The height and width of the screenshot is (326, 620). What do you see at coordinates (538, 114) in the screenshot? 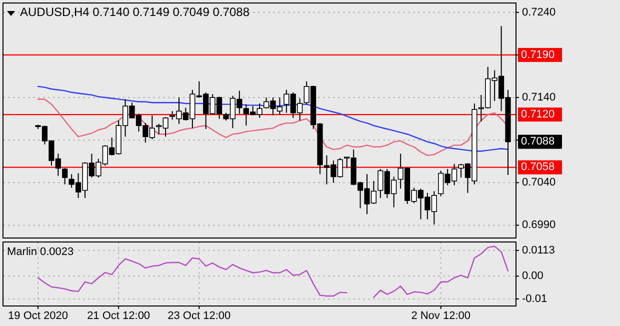
I see `ref-line-label: 0.7120` at bounding box center [538, 114].